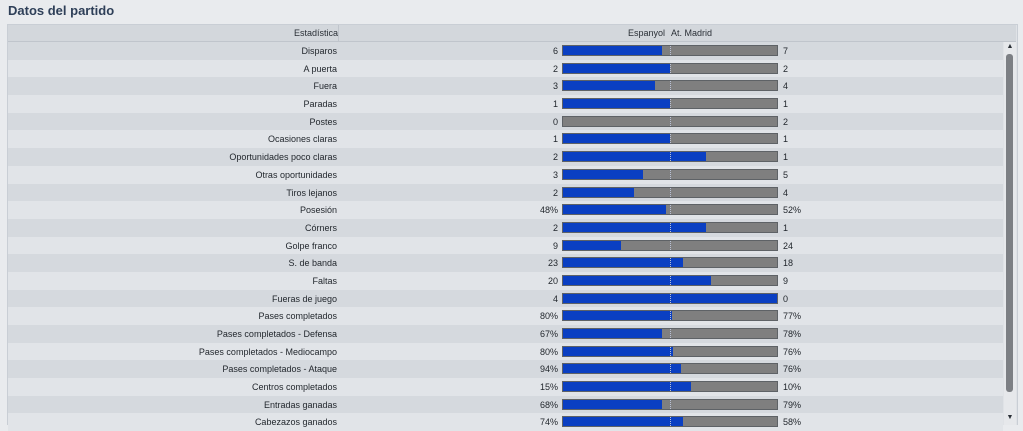 The height and width of the screenshot is (431, 1023). Describe the element at coordinates (555, 121) in the screenshot. I see `home-value: 0` at that location.